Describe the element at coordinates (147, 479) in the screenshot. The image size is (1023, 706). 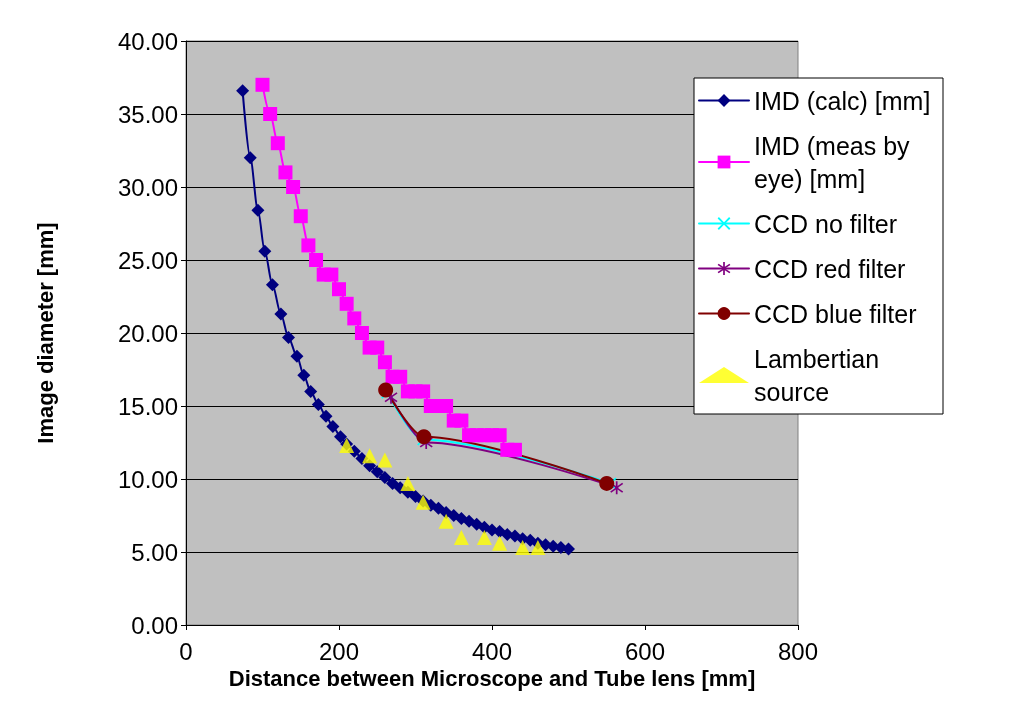
I see `y-tick-label: 10.00` at that location.